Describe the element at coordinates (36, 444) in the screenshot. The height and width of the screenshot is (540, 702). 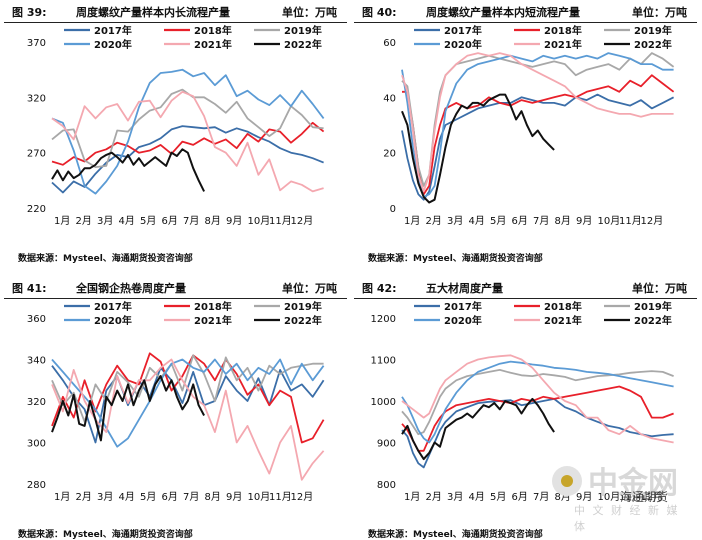
I see `y-tick-label: 300` at that location.